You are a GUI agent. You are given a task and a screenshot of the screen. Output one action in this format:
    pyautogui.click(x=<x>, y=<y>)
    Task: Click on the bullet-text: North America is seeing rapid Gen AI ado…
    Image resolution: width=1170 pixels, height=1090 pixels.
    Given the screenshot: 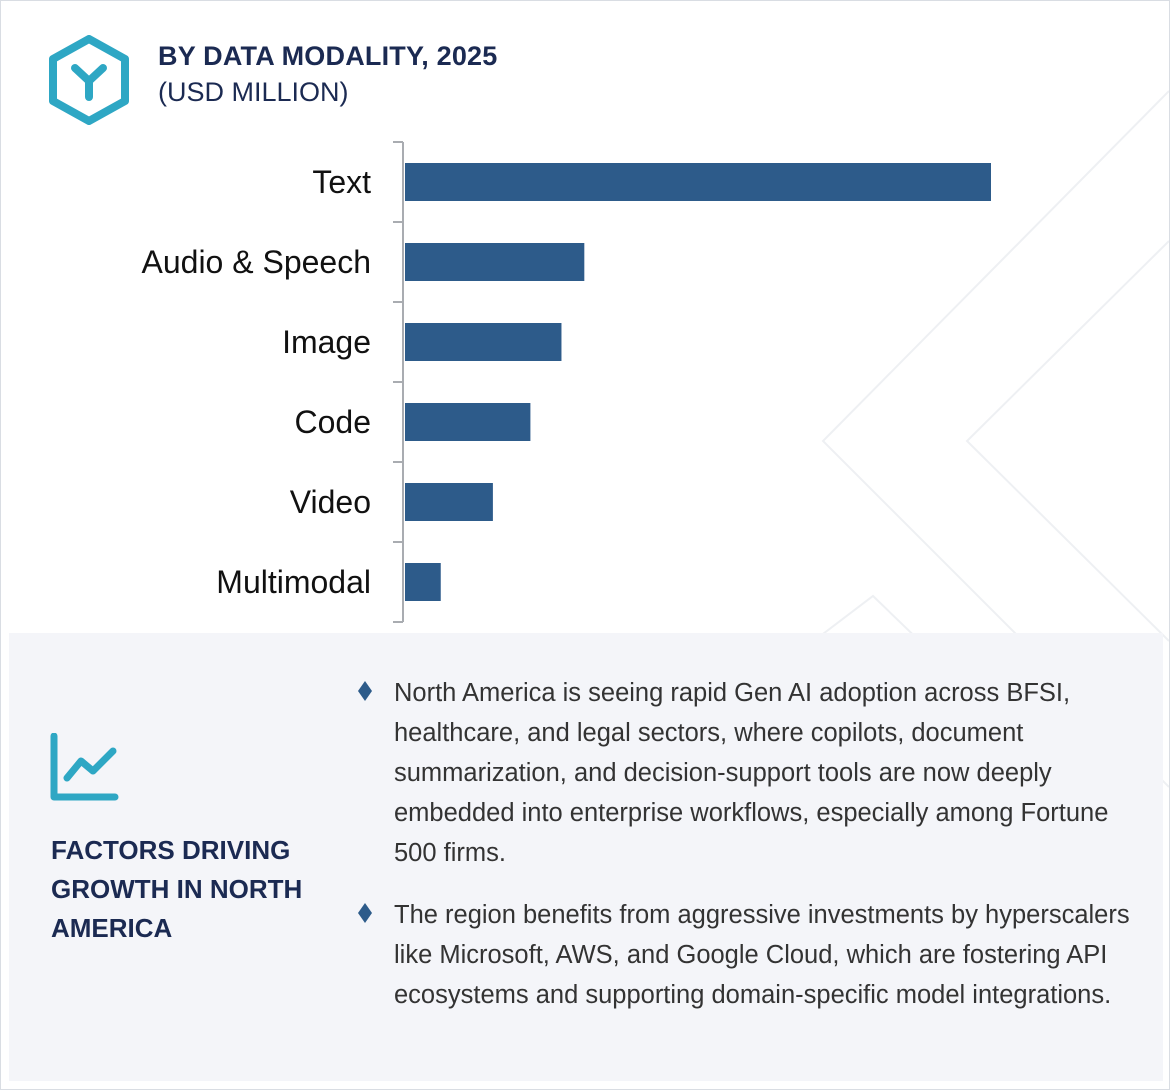 What is the action you would take?
    pyautogui.click(x=751, y=773)
    